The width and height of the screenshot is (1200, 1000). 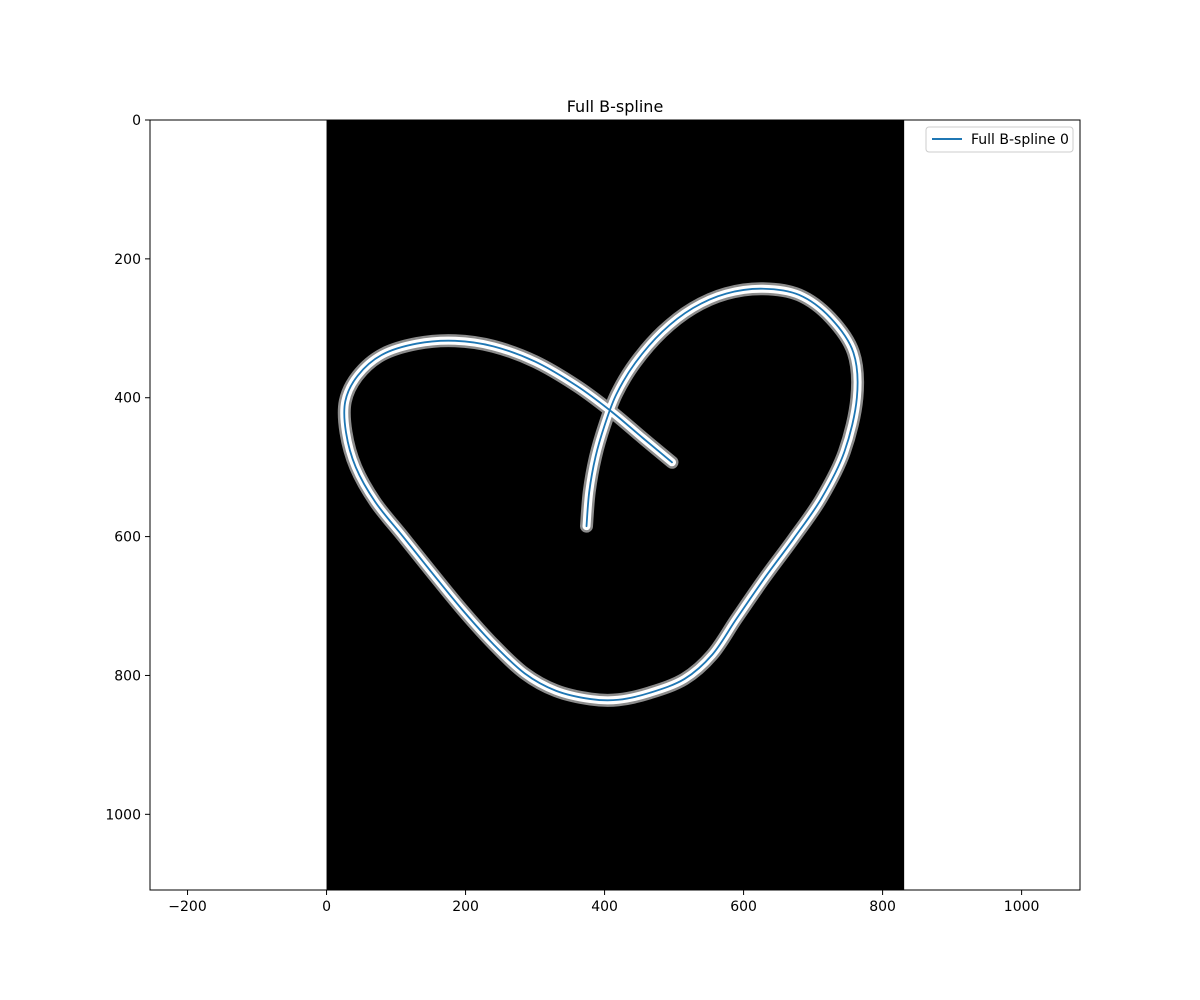 What do you see at coordinates (604, 907) in the screenshot?
I see `x-tick-label: 400` at bounding box center [604, 907].